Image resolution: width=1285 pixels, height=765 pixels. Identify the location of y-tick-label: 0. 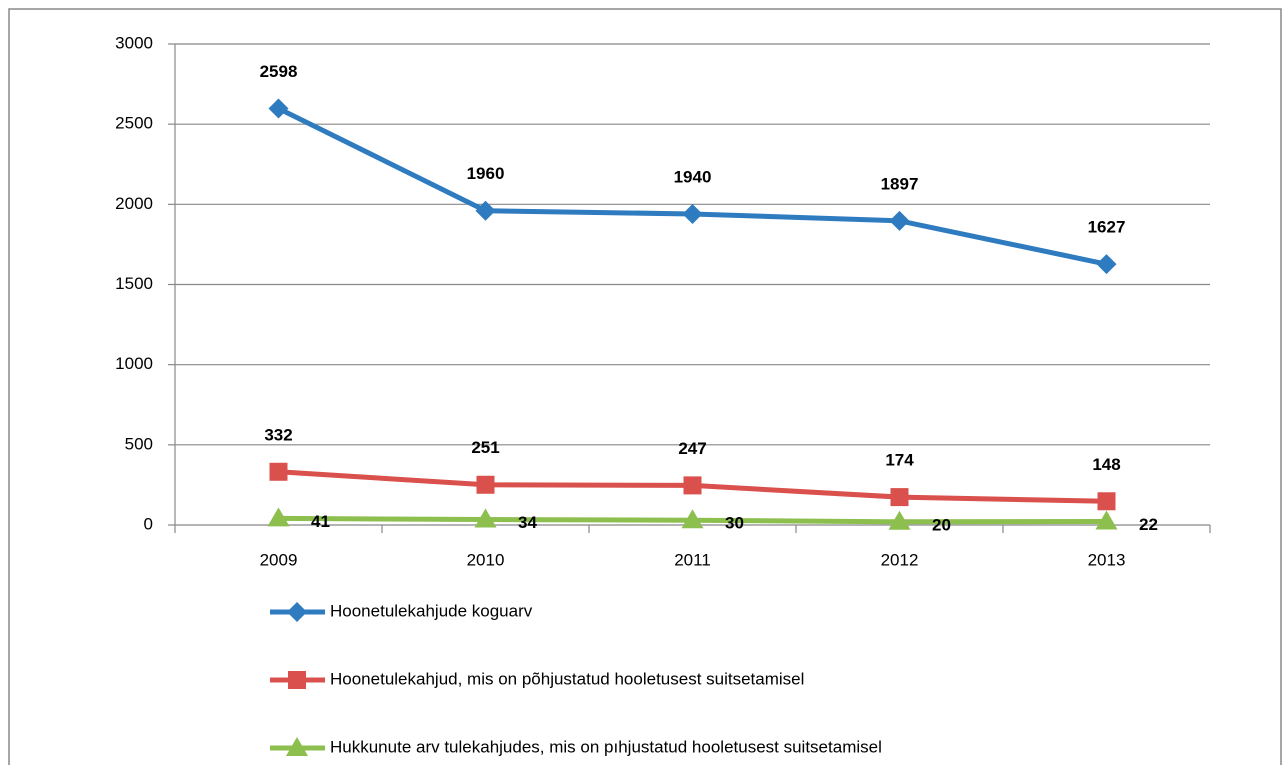
(148, 523).